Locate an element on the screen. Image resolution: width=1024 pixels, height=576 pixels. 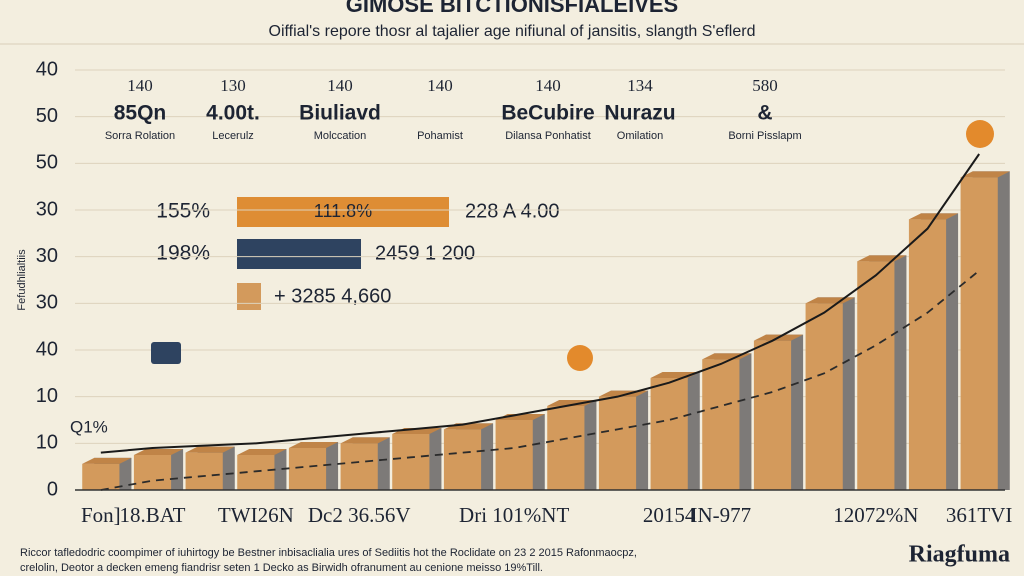
x-tick-label: 361TVI is located at coordinates (979, 515).